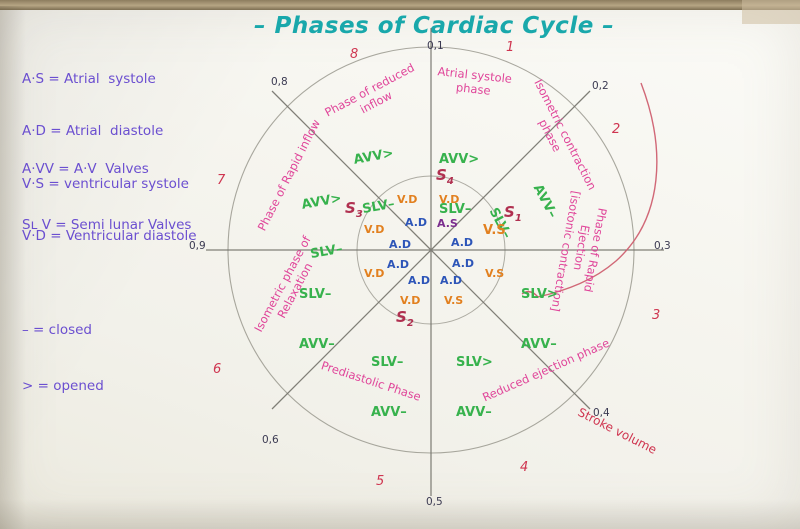  I want to click on sector-8-ventricle-state: V.D, so click(407, 199).